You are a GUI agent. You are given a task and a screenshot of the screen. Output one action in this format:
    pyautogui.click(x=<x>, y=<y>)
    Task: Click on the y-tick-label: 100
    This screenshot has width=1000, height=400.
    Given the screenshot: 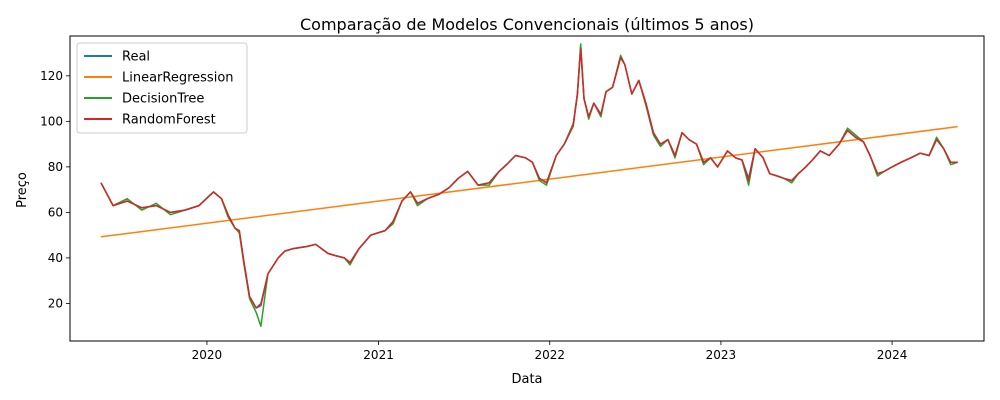 What is the action you would take?
    pyautogui.click(x=51, y=121)
    